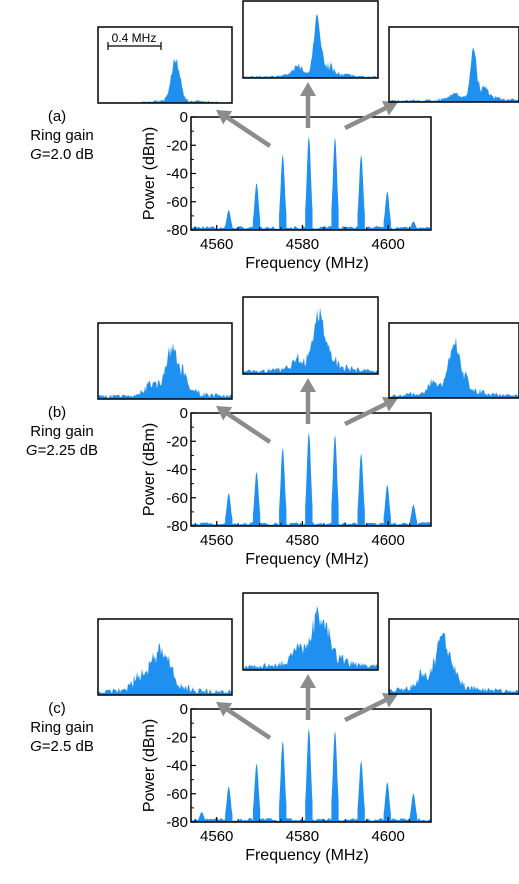 This screenshot has width=519, height=884. I want to click on gain-value: =2.0 dB, so click(68, 154).